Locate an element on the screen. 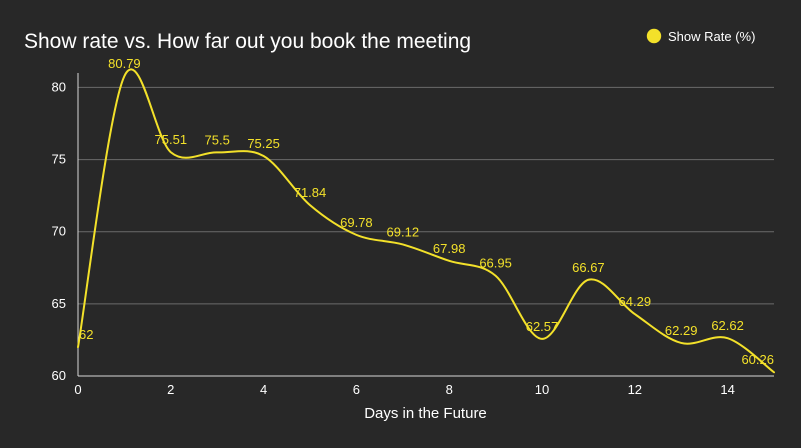 The height and width of the screenshot is (448, 801). data-label-2: 75.51 is located at coordinates (171, 139).